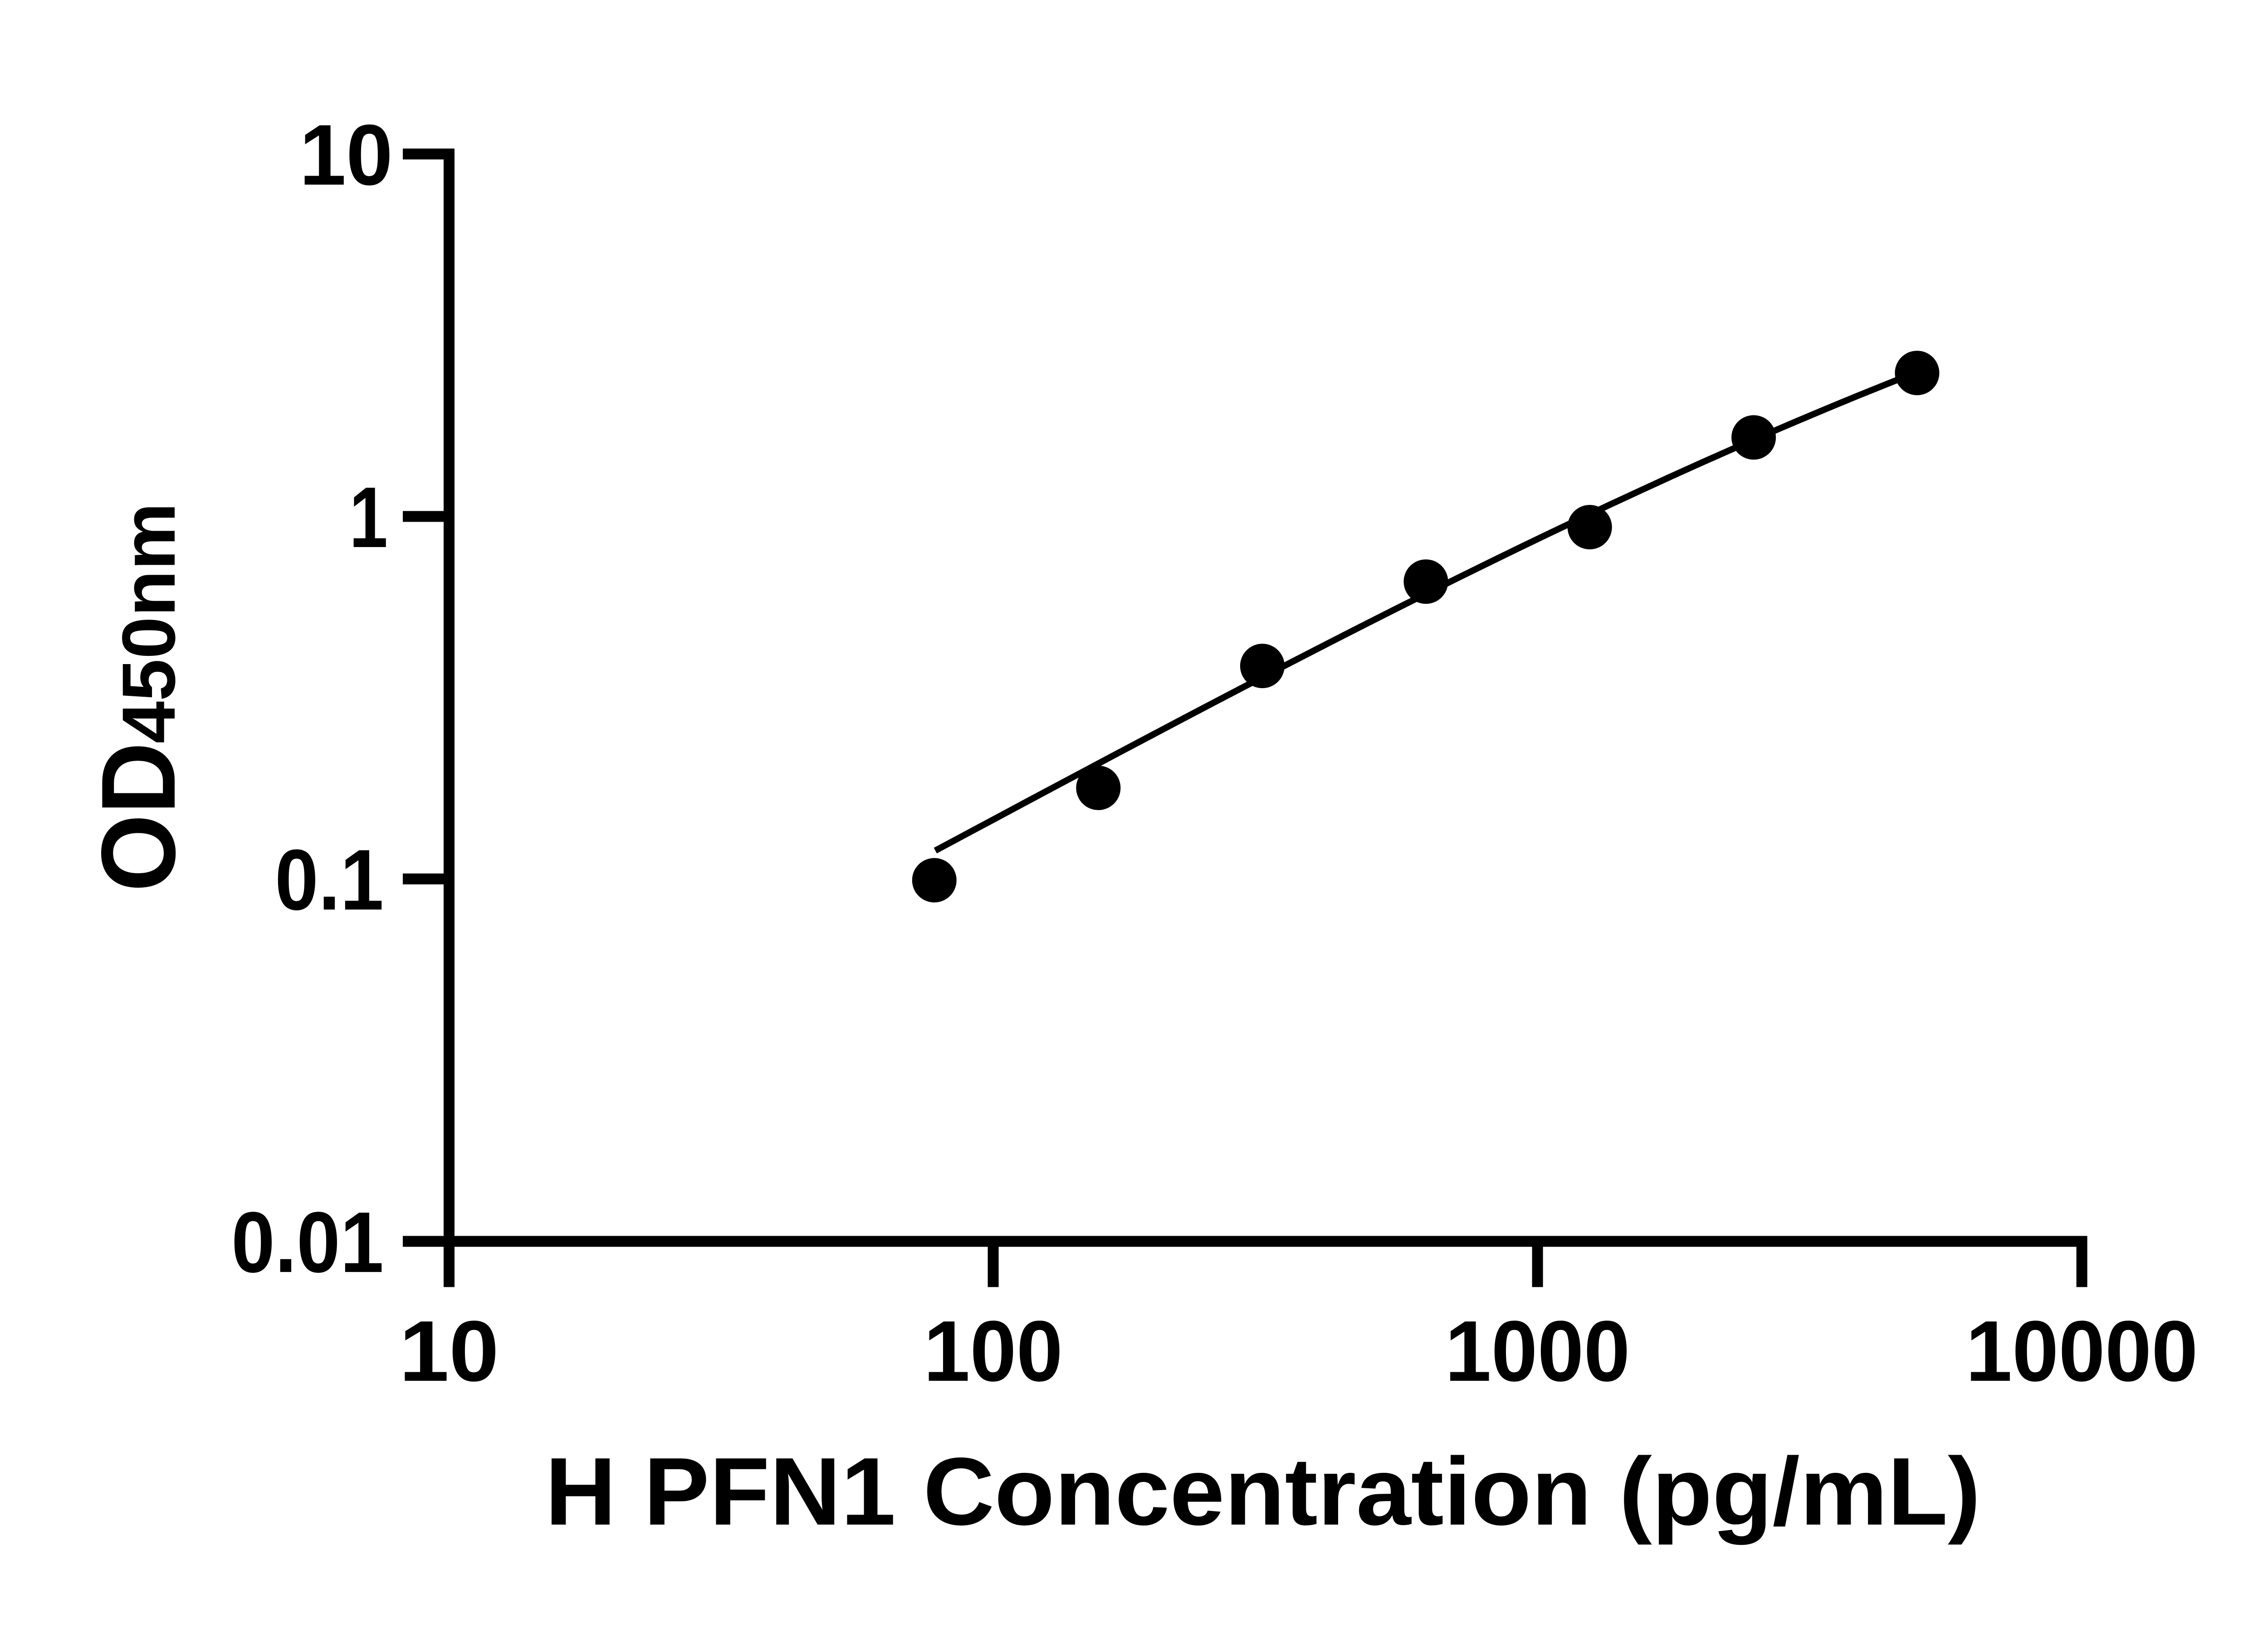 The width and height of the screenshot is (2268, 1633). Describe the element at coordinates (368, 517) in the screenshot. I see `svg-text: 1` at that location.